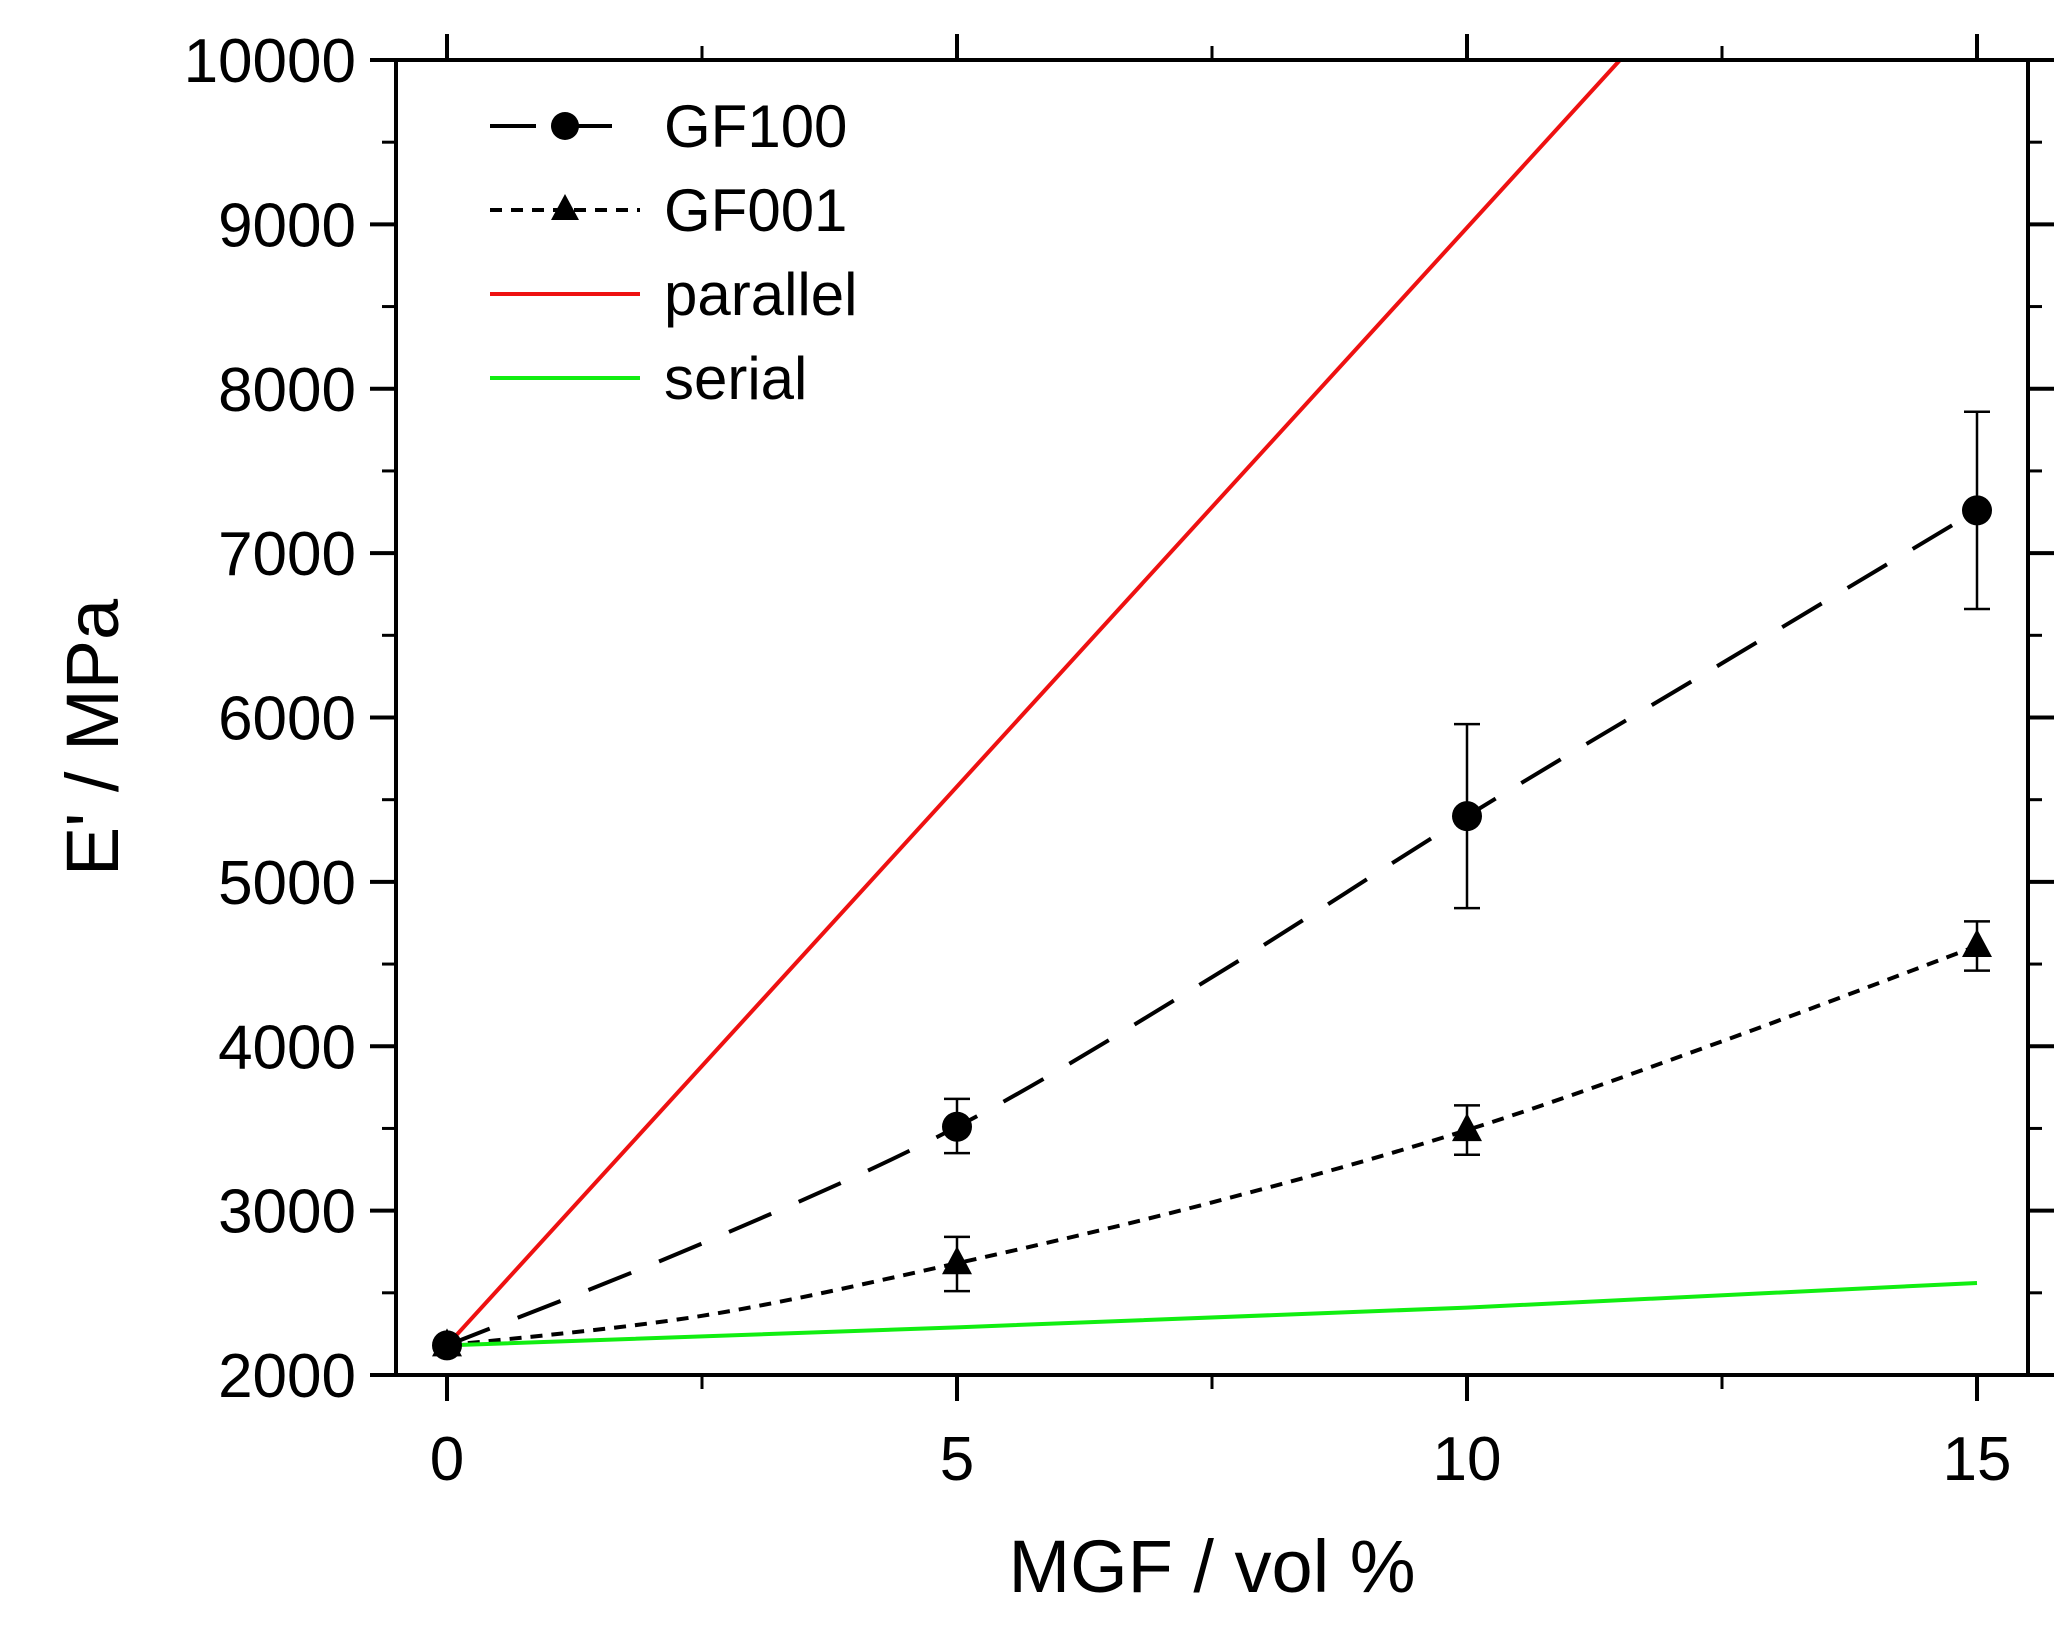 This screenshot has height=1647, width=2063. Describe the element at coordinates (735, 378) in the screenshot. I see `legend-label-serial: serial` at that location.